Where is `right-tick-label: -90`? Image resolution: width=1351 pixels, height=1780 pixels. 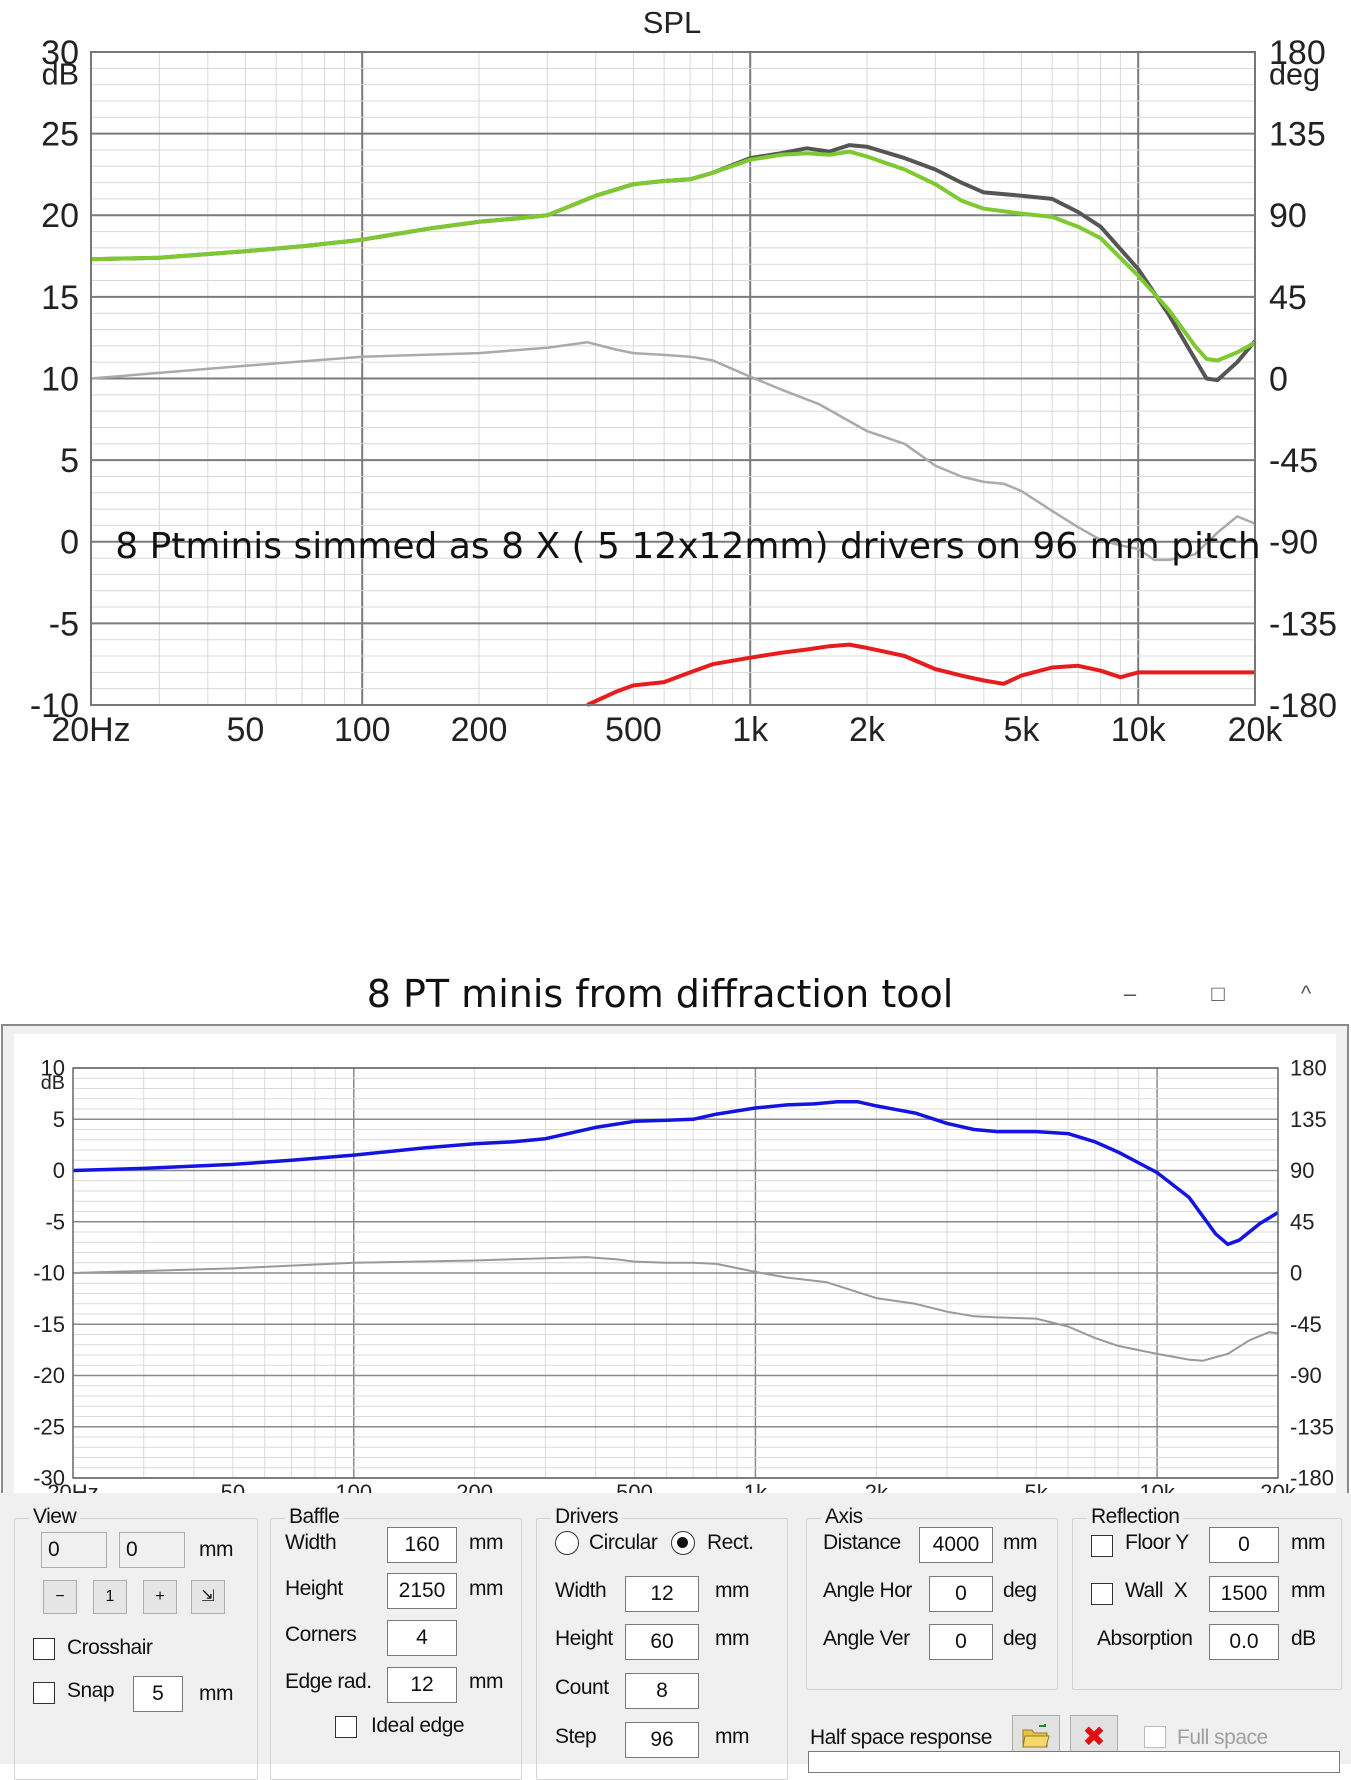
right-tick-label: -90 is located at coordinates (1293, 543).